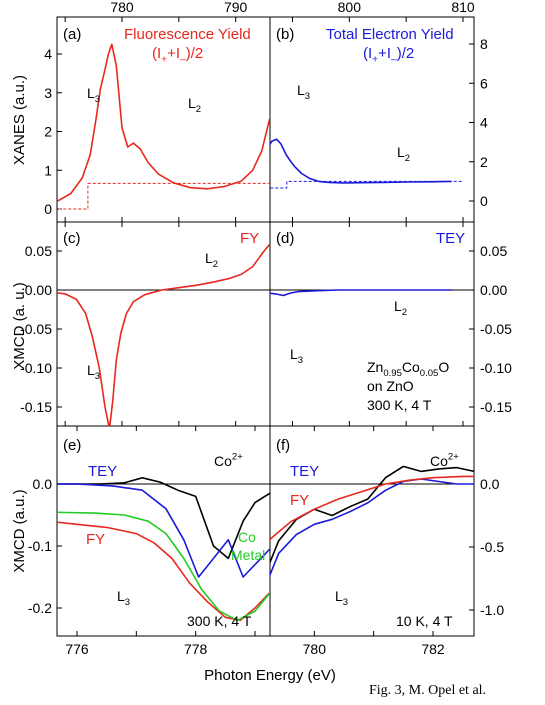  What do you see at coordinates (392, 373) in the screenshot?
I see `sample-formula-part: 0.95` at bounding box center [392, 373].